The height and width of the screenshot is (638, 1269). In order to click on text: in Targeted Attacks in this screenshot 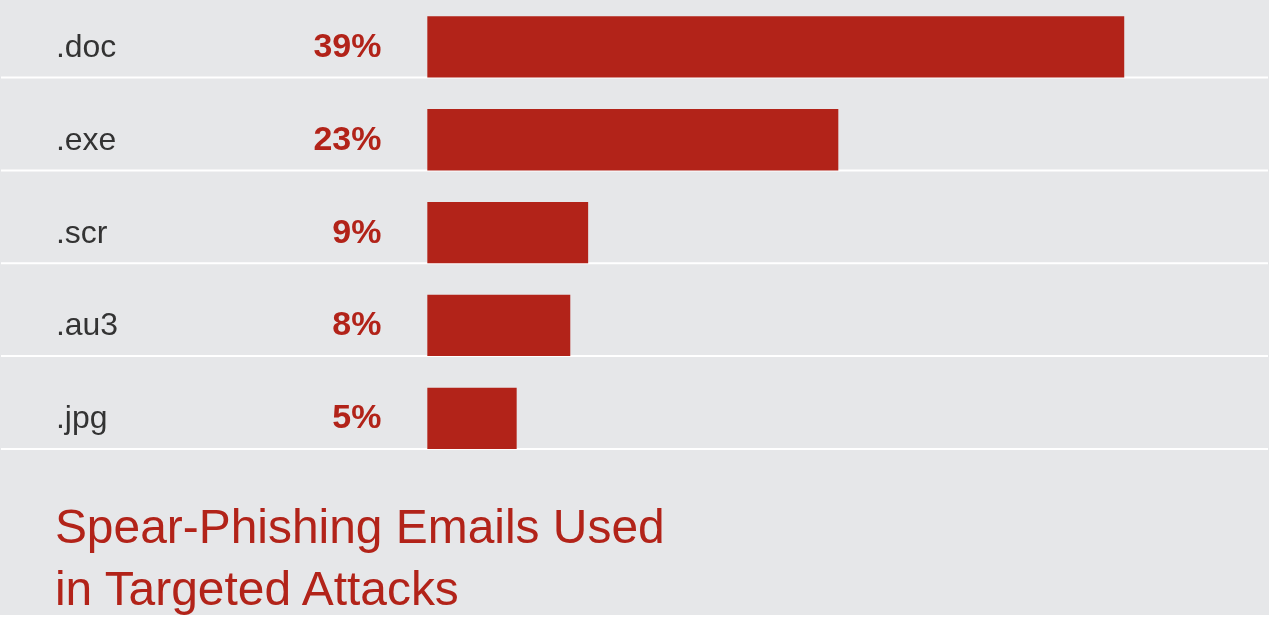, I will do `click(256, 588)`.